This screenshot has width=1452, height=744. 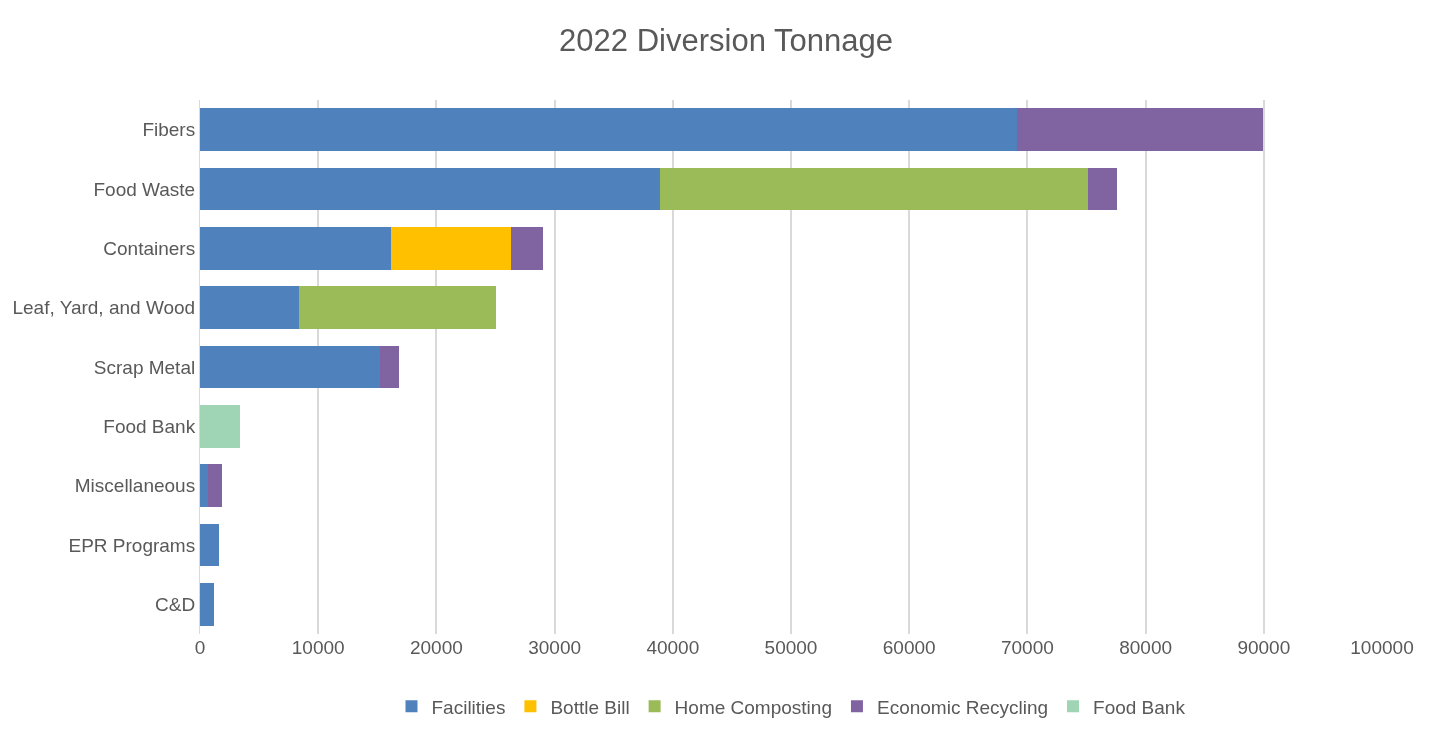 What do you see at coordinates (555, 647) in the screenshot?
I see `x-tick-label: 30000` at bounding box center [555, 647].